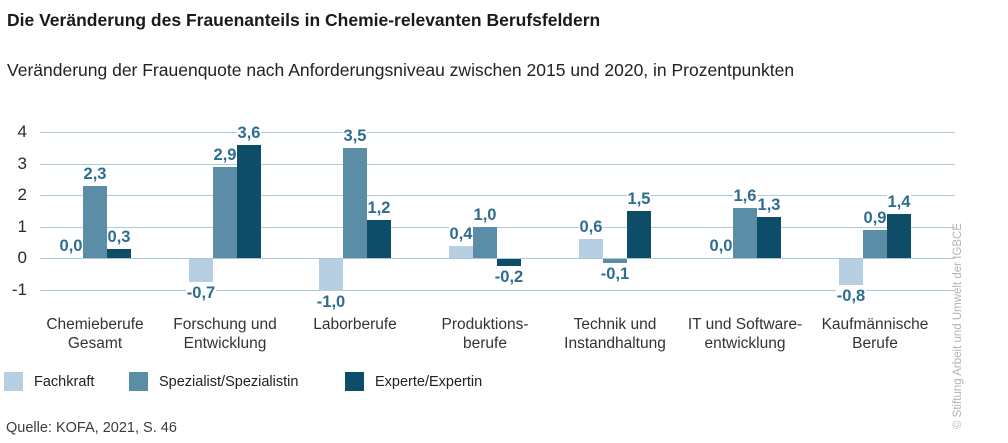  I want to click on bar-value-text: 1,3, so click(769, 205).